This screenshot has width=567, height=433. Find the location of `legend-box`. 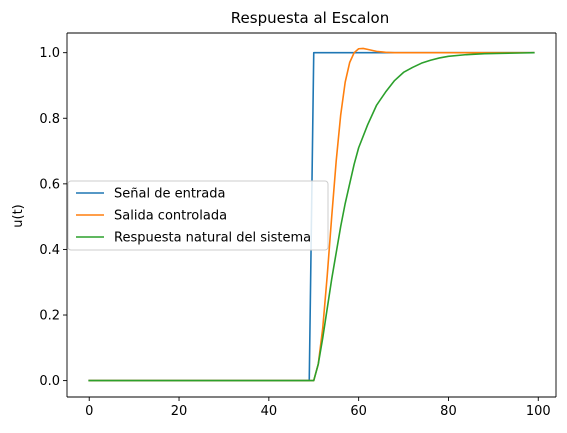

legend-box is located at coordinates (198, 215).